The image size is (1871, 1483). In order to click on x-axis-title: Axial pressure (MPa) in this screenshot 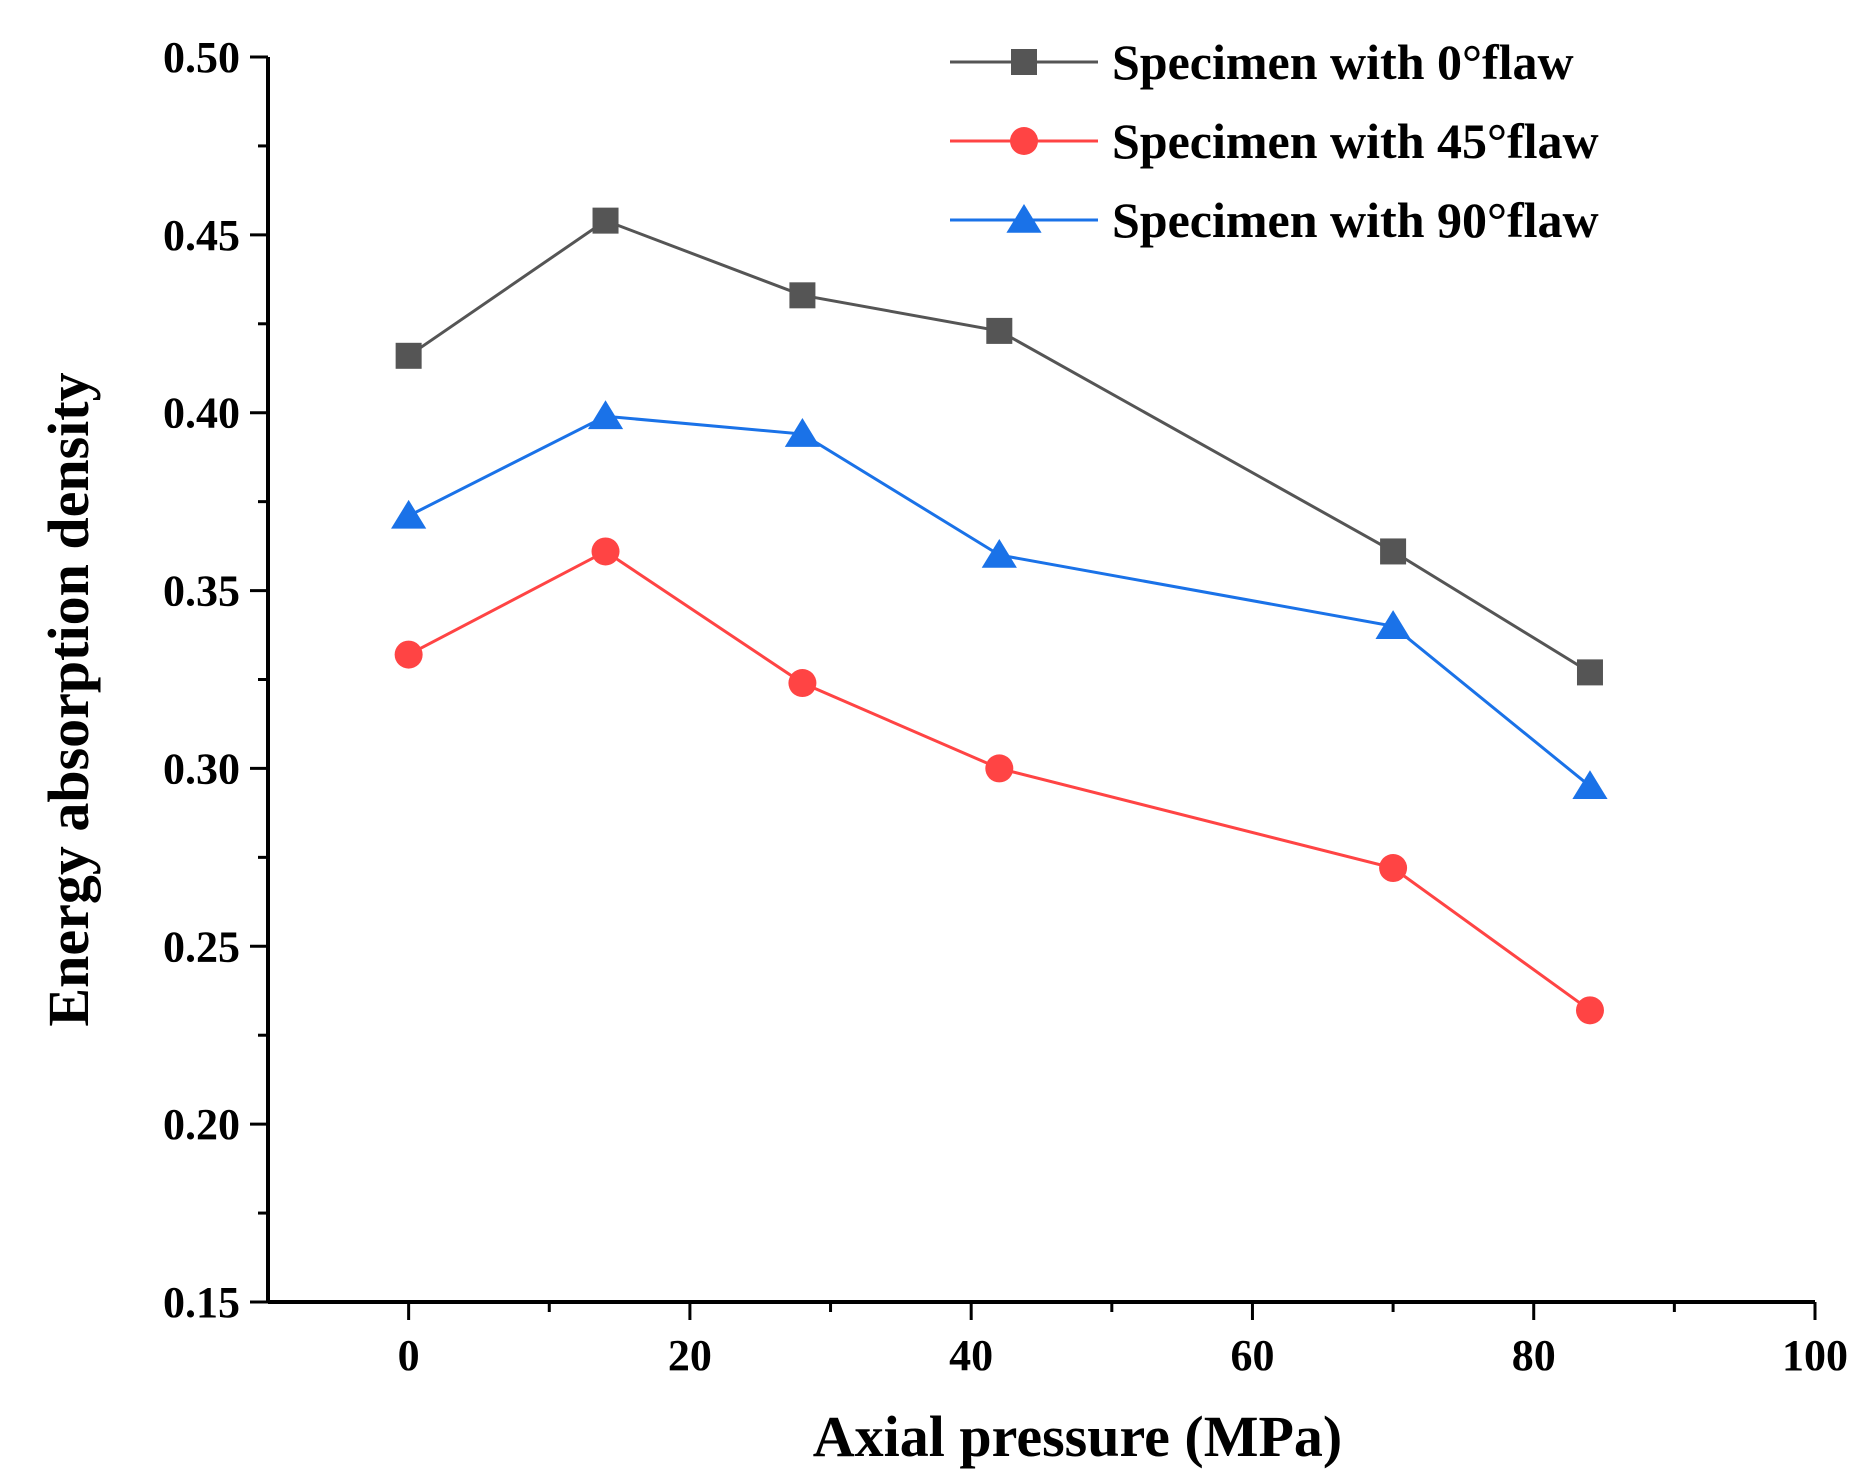, I will do `click(1077, 1436)`.